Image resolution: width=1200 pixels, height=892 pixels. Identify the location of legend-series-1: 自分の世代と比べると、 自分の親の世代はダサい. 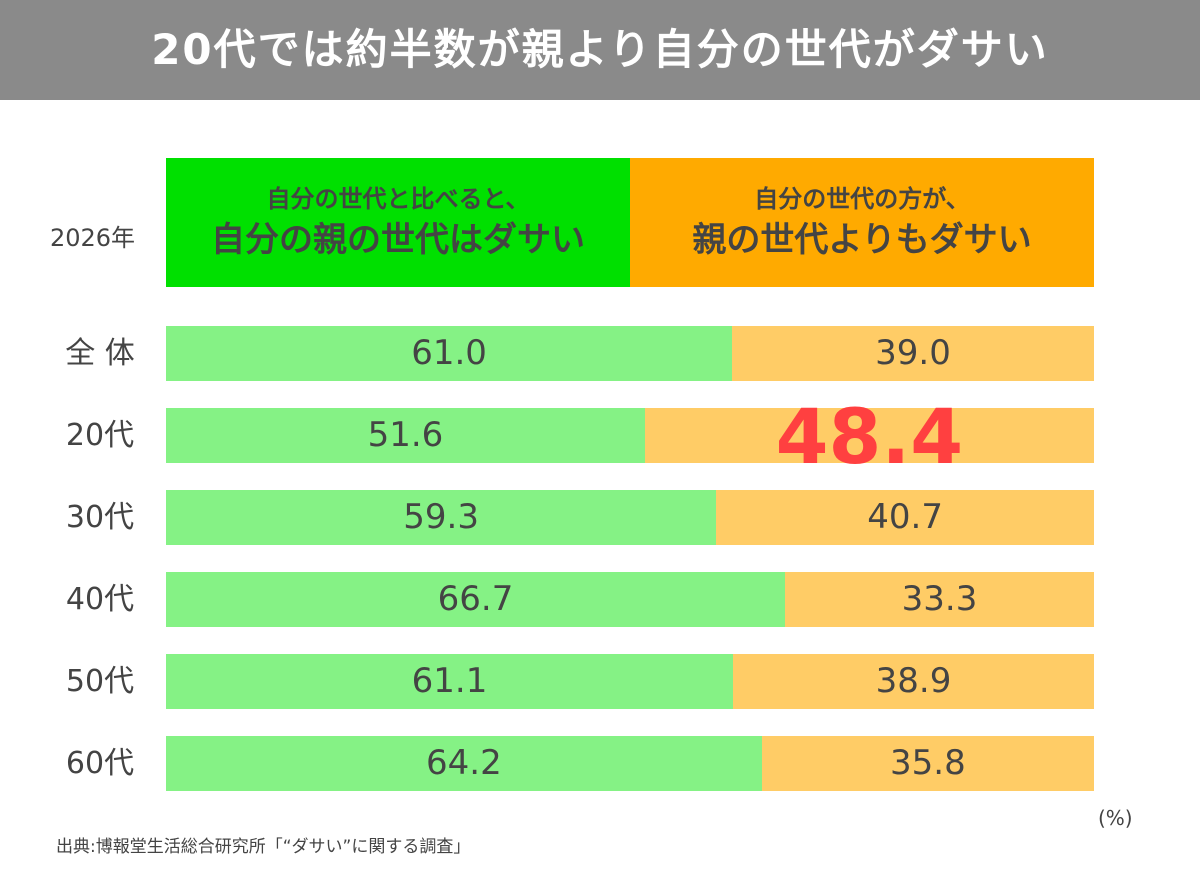
(398, 222).